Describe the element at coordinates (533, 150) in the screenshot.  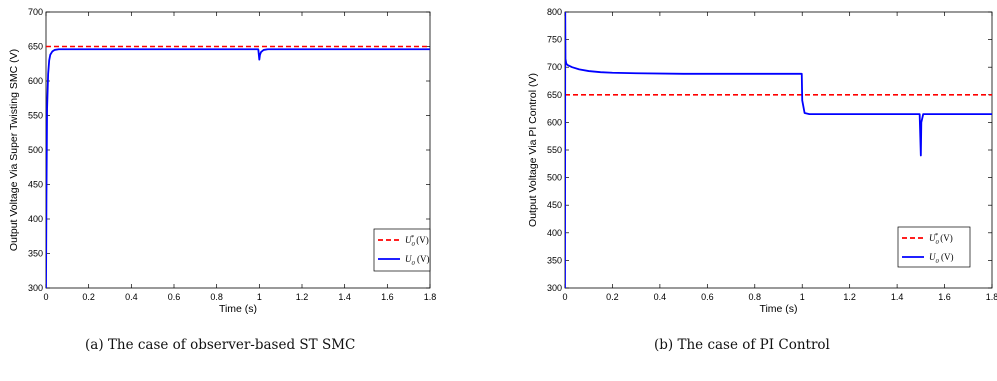
I see `y-axis-label: Output Voltage Via PI Control (V)` at that location.